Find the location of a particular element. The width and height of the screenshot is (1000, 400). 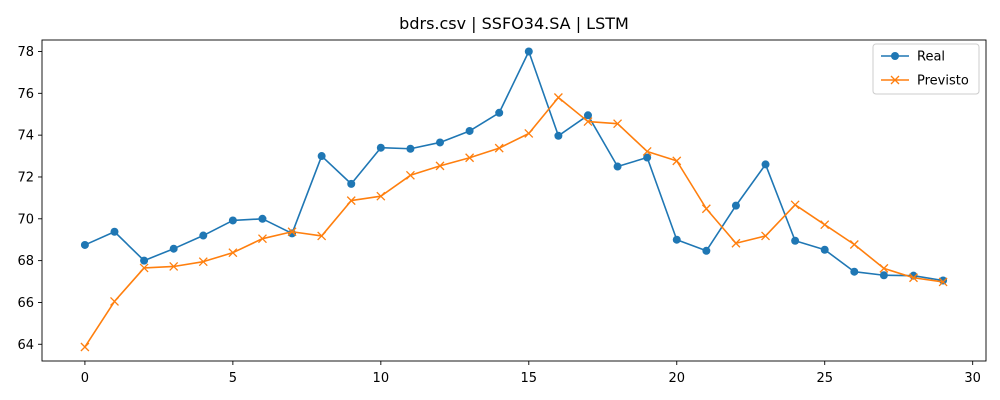

y-tick-label: 64 is located at coordinates (25, 345).